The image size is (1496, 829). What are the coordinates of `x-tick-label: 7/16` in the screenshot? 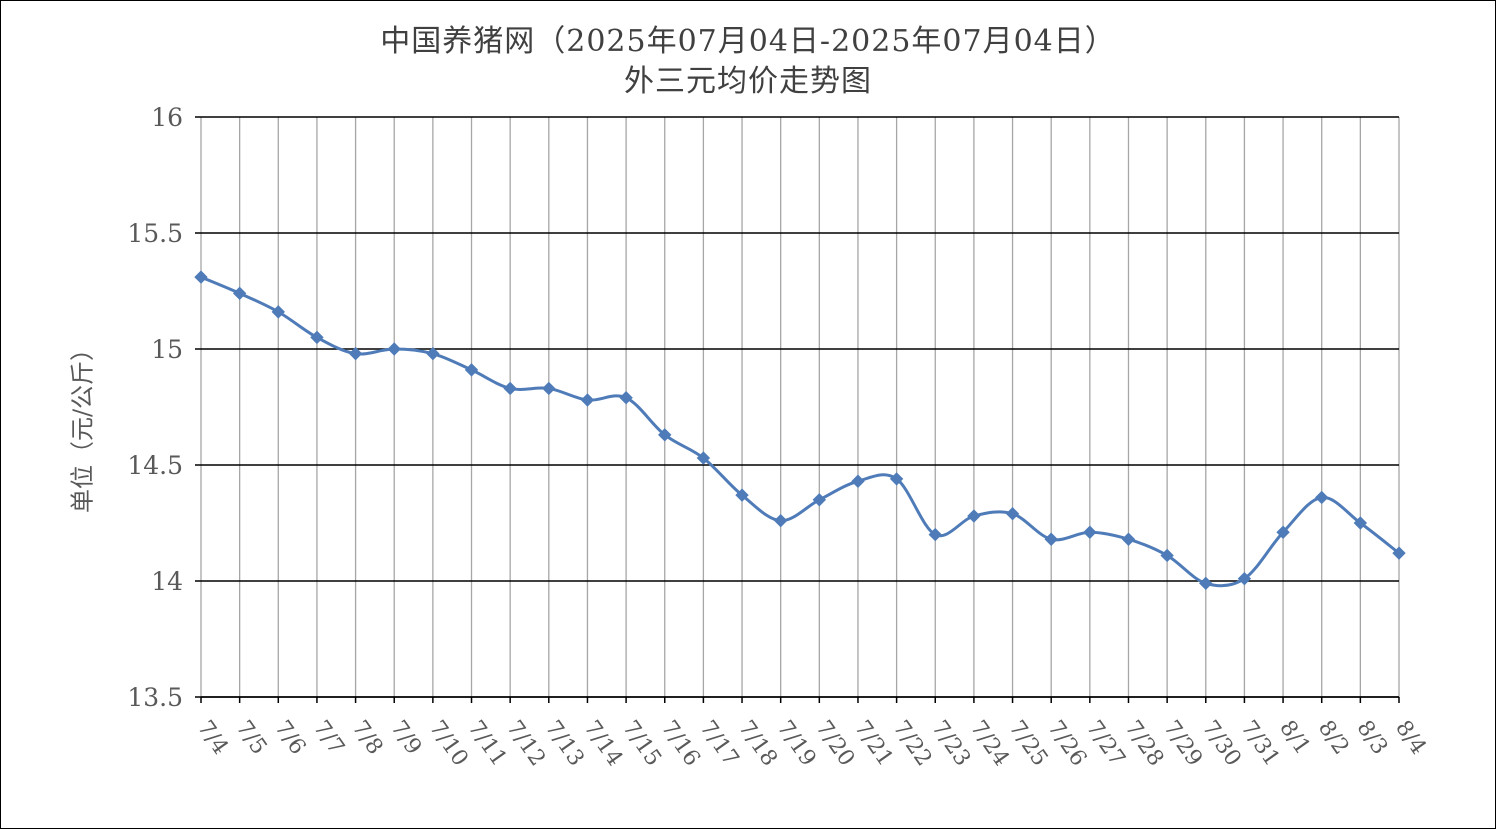 It's located at (680, 743).